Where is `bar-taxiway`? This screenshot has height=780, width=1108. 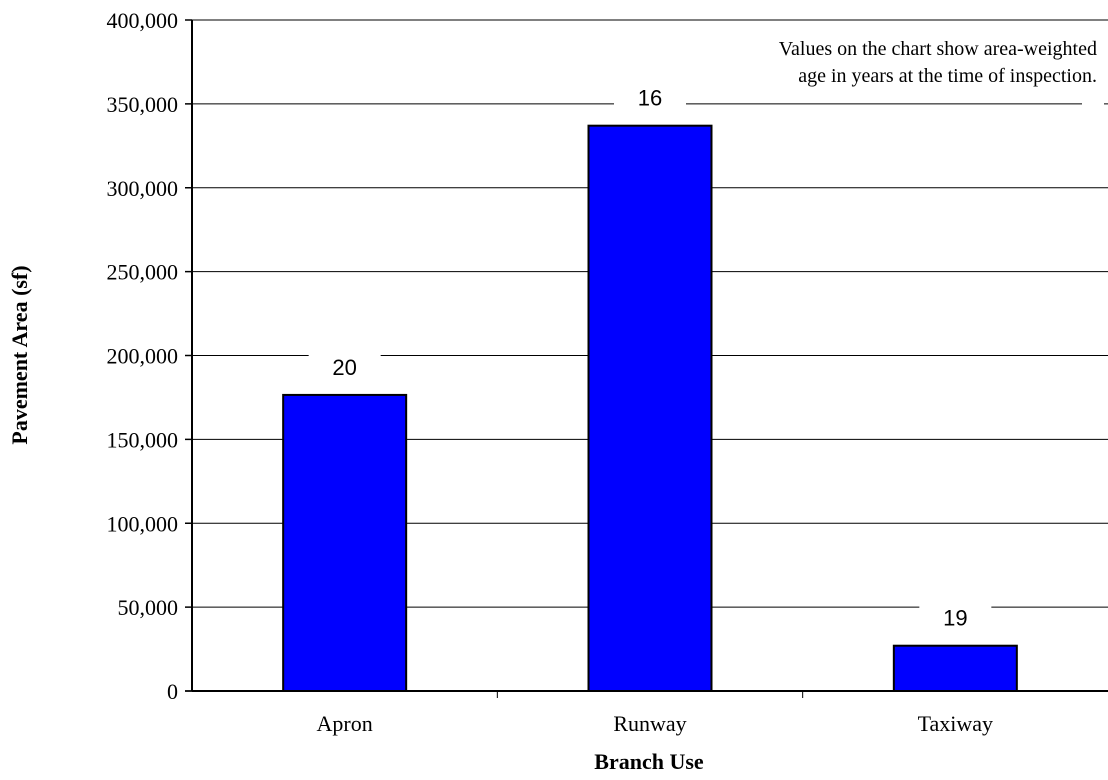
bar-taxiway is located at coordinates (955, 668).